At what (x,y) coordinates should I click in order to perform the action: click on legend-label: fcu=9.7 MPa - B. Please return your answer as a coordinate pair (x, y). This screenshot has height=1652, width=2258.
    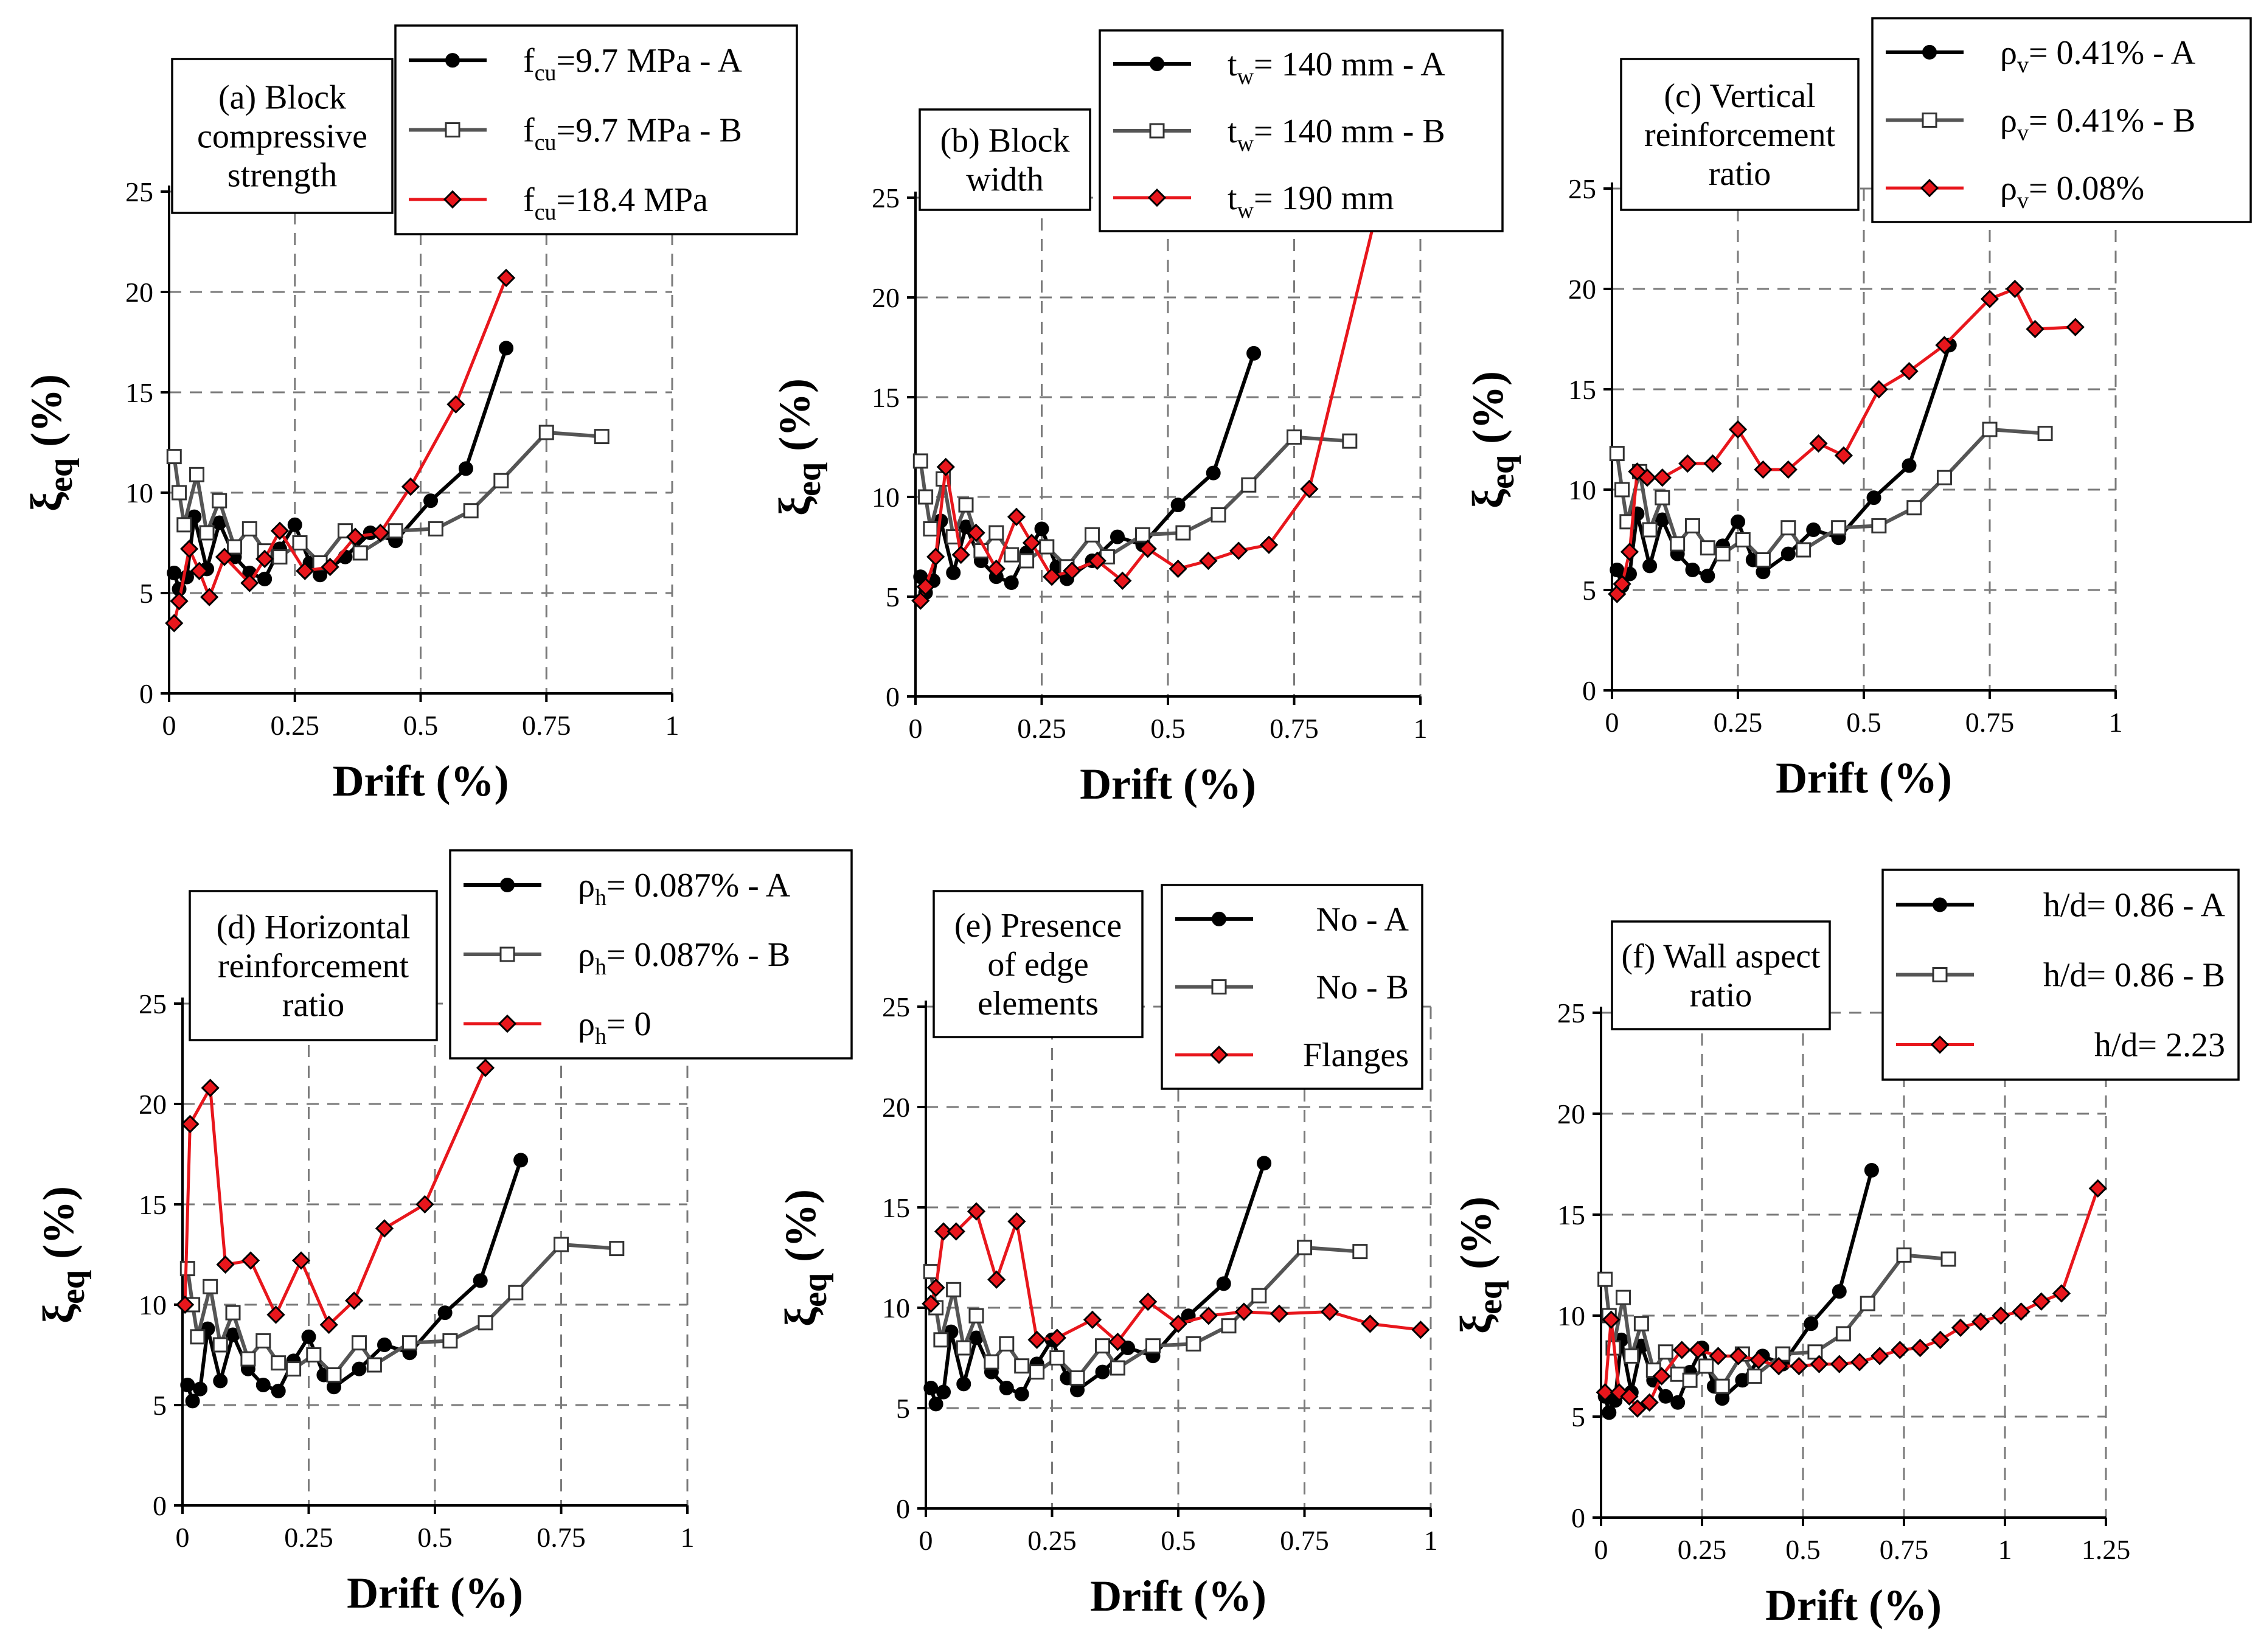
    Looking at the image, I should click on (632, 134).